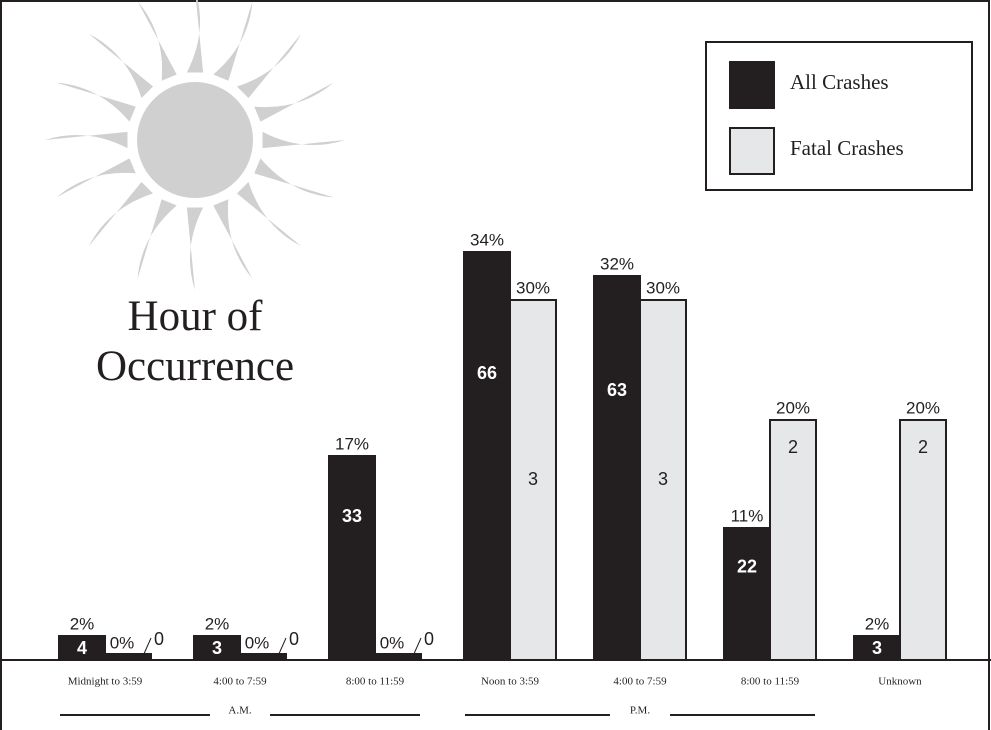  I want to click on x-tick-label: Midnight to 3:59, so click(105, 682).